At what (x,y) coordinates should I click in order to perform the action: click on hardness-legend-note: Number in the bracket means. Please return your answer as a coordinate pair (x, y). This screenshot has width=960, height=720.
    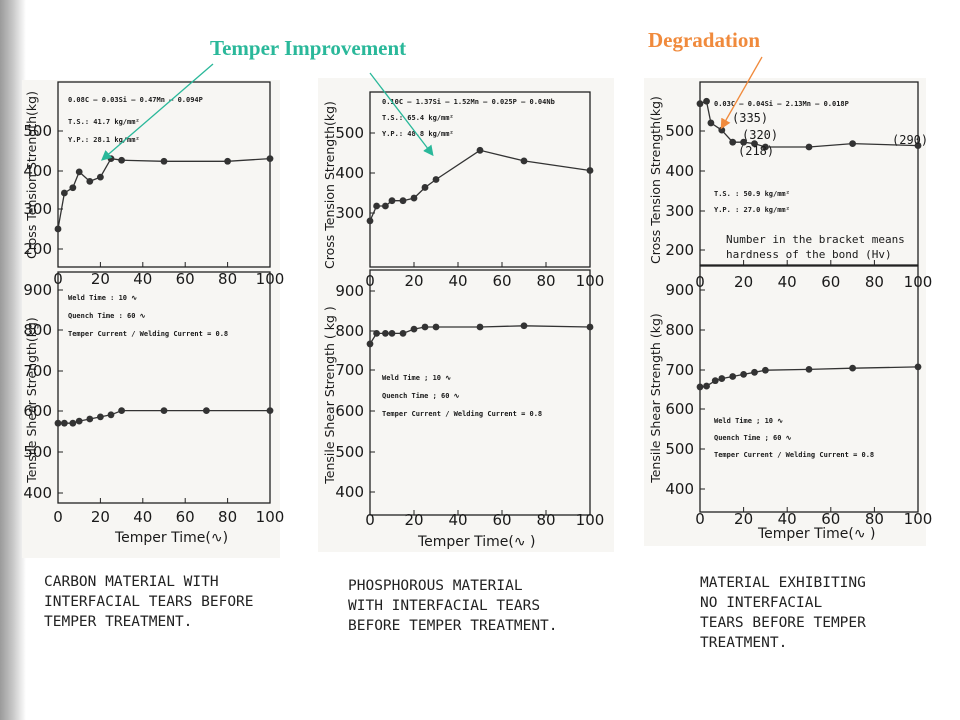
    Looking at the image, I should click on (815, 239).